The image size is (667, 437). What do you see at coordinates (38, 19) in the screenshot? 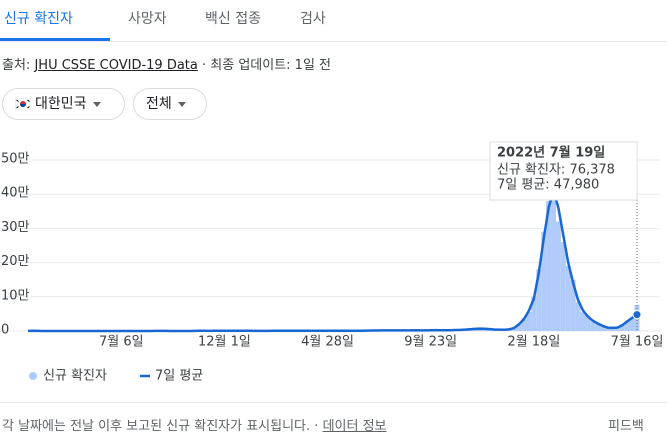
I see `tab: 신규 확진자` at bounding box center [38, 19].